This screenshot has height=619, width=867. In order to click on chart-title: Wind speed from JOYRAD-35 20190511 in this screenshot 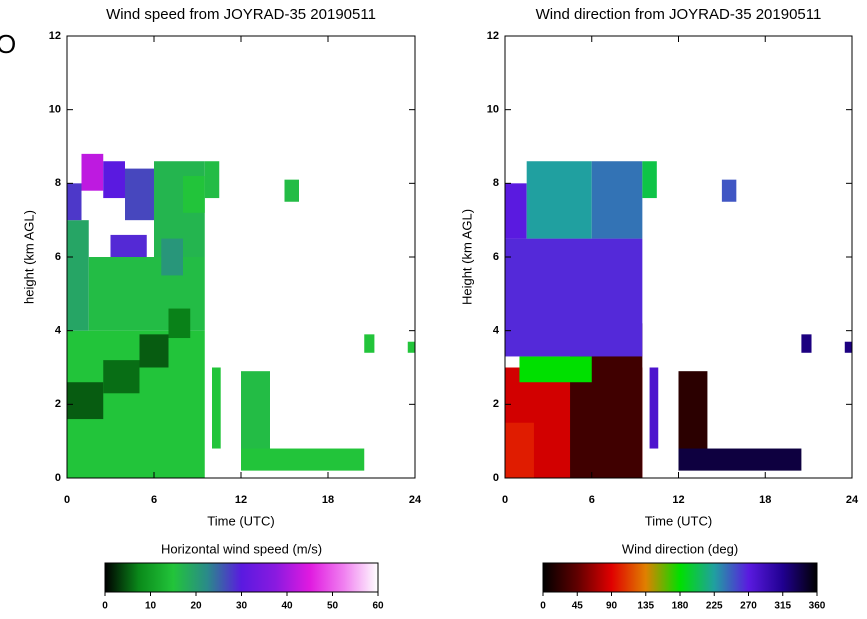, I will do `click(241, 14)`.